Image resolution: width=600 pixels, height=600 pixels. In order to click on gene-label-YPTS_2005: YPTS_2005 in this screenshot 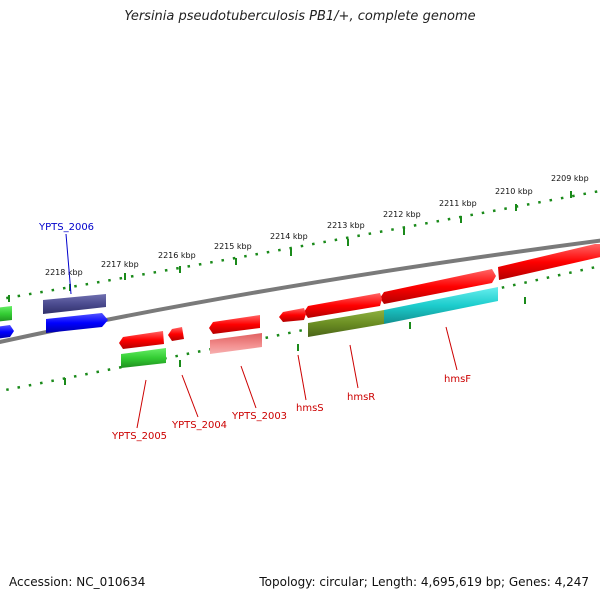, I will do `click(139, 436)`.